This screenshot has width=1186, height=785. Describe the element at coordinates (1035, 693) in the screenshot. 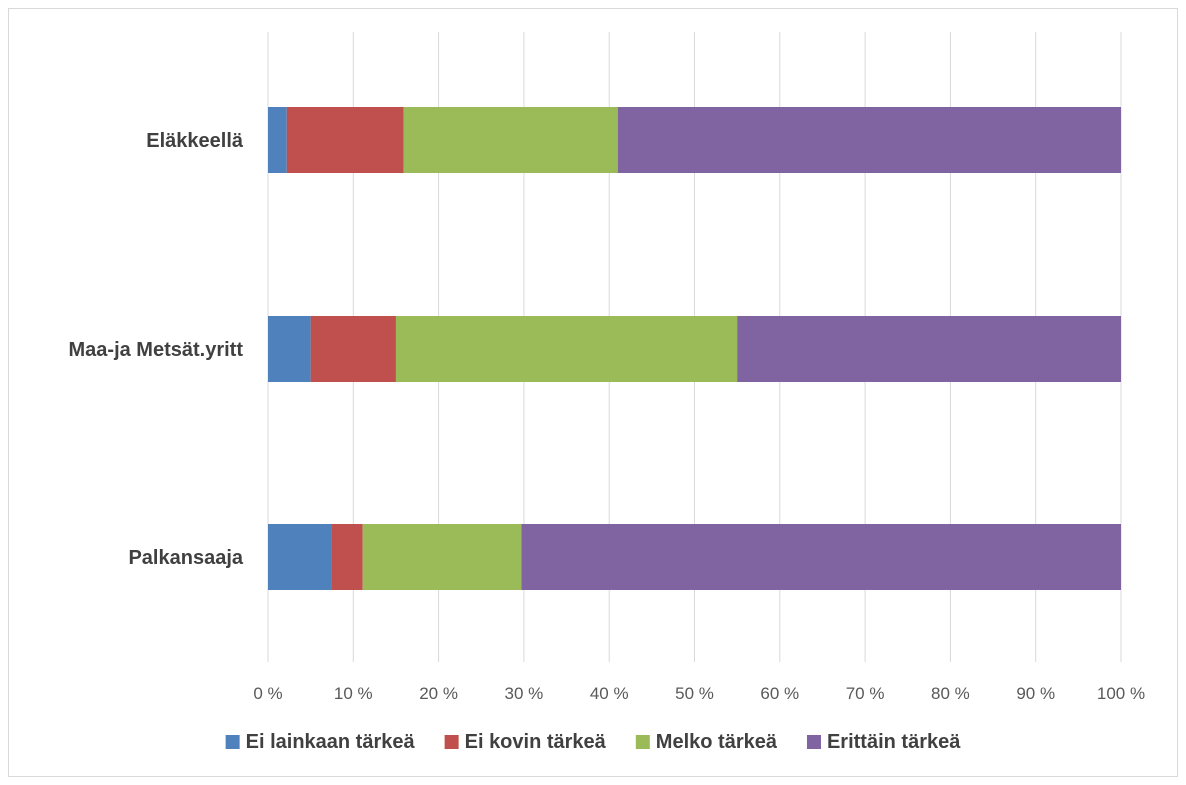

I see `x-tick-label: 90 %` at that location.